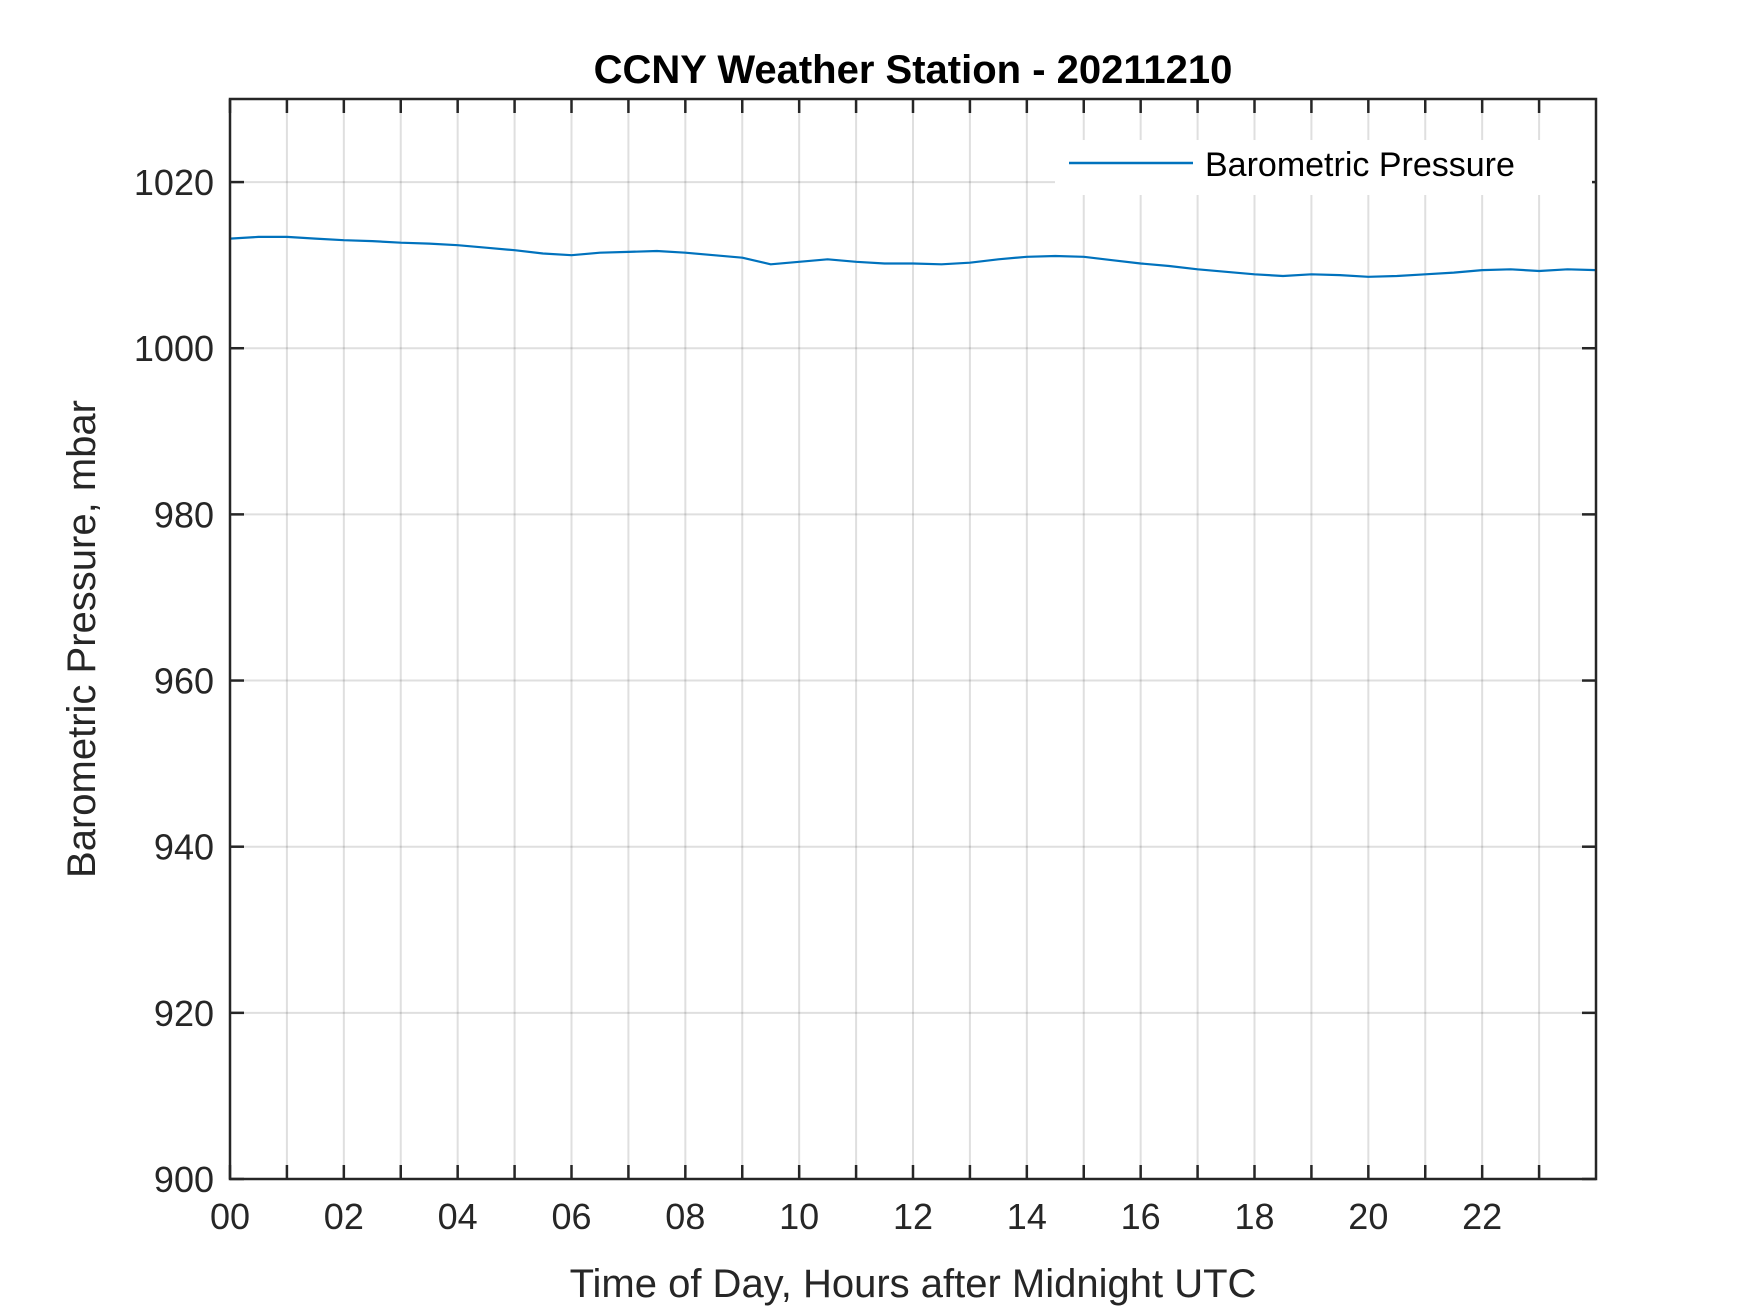 This screenshot has width=1750, height=1313. I want to click on x-tick-label: 06, so click(571, 1216).